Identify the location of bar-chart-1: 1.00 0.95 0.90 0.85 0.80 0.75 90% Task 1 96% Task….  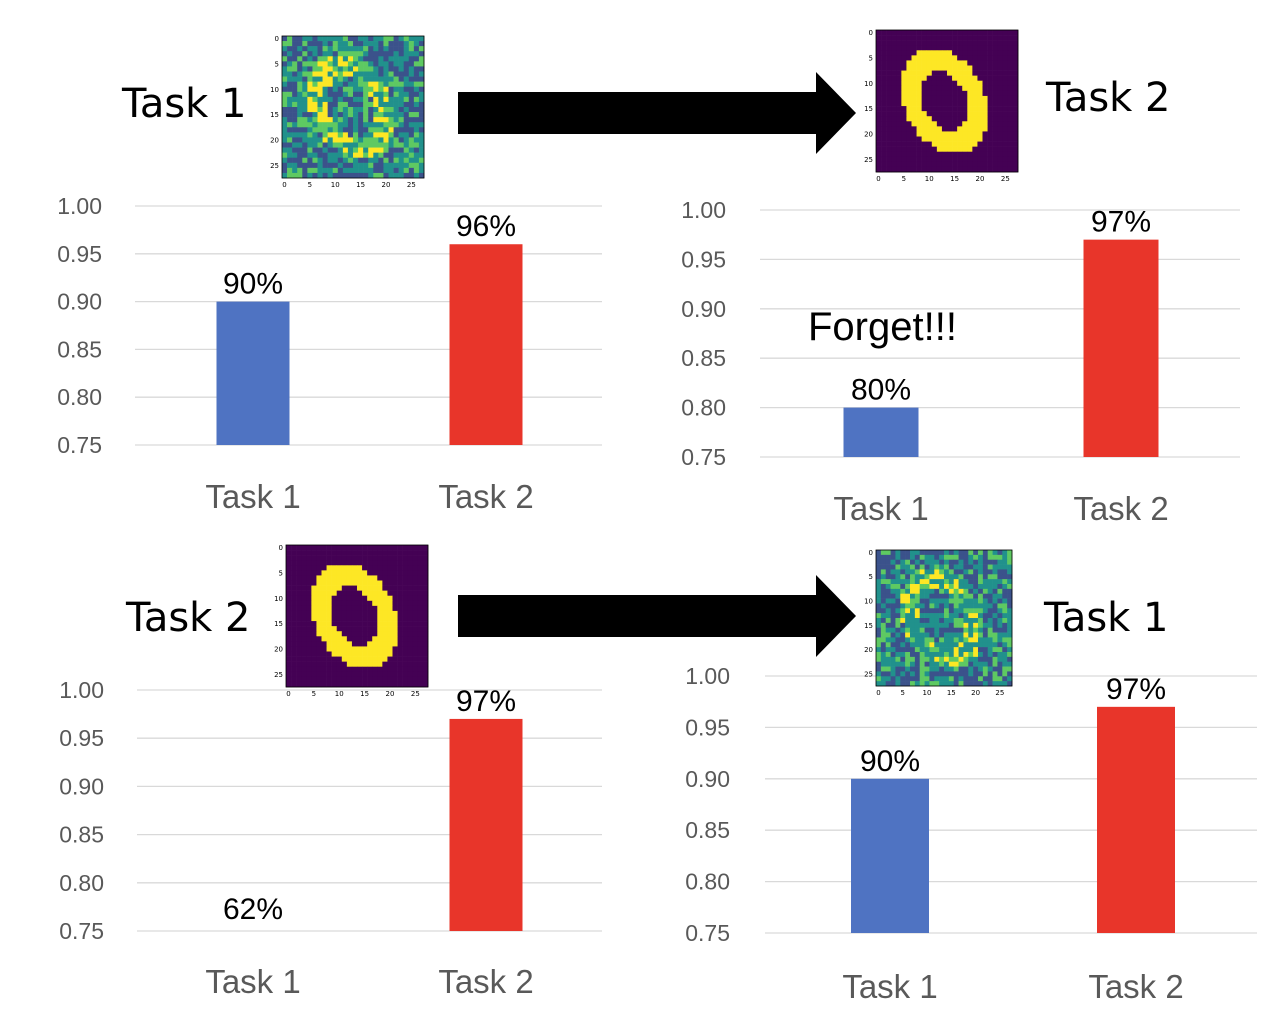
(329, 354).